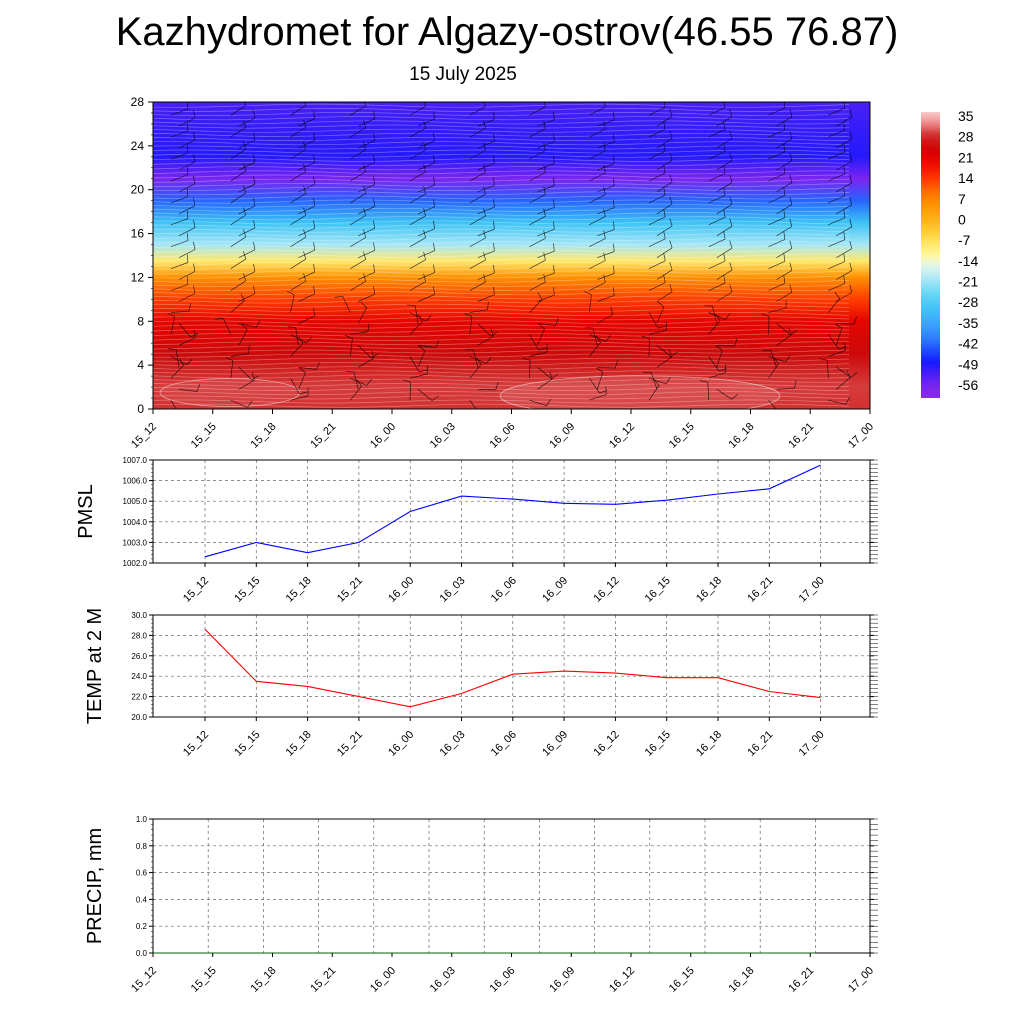 This screenshot has height=1024, width=1024. I want to click on warm-core-contour, so click(640, 392).